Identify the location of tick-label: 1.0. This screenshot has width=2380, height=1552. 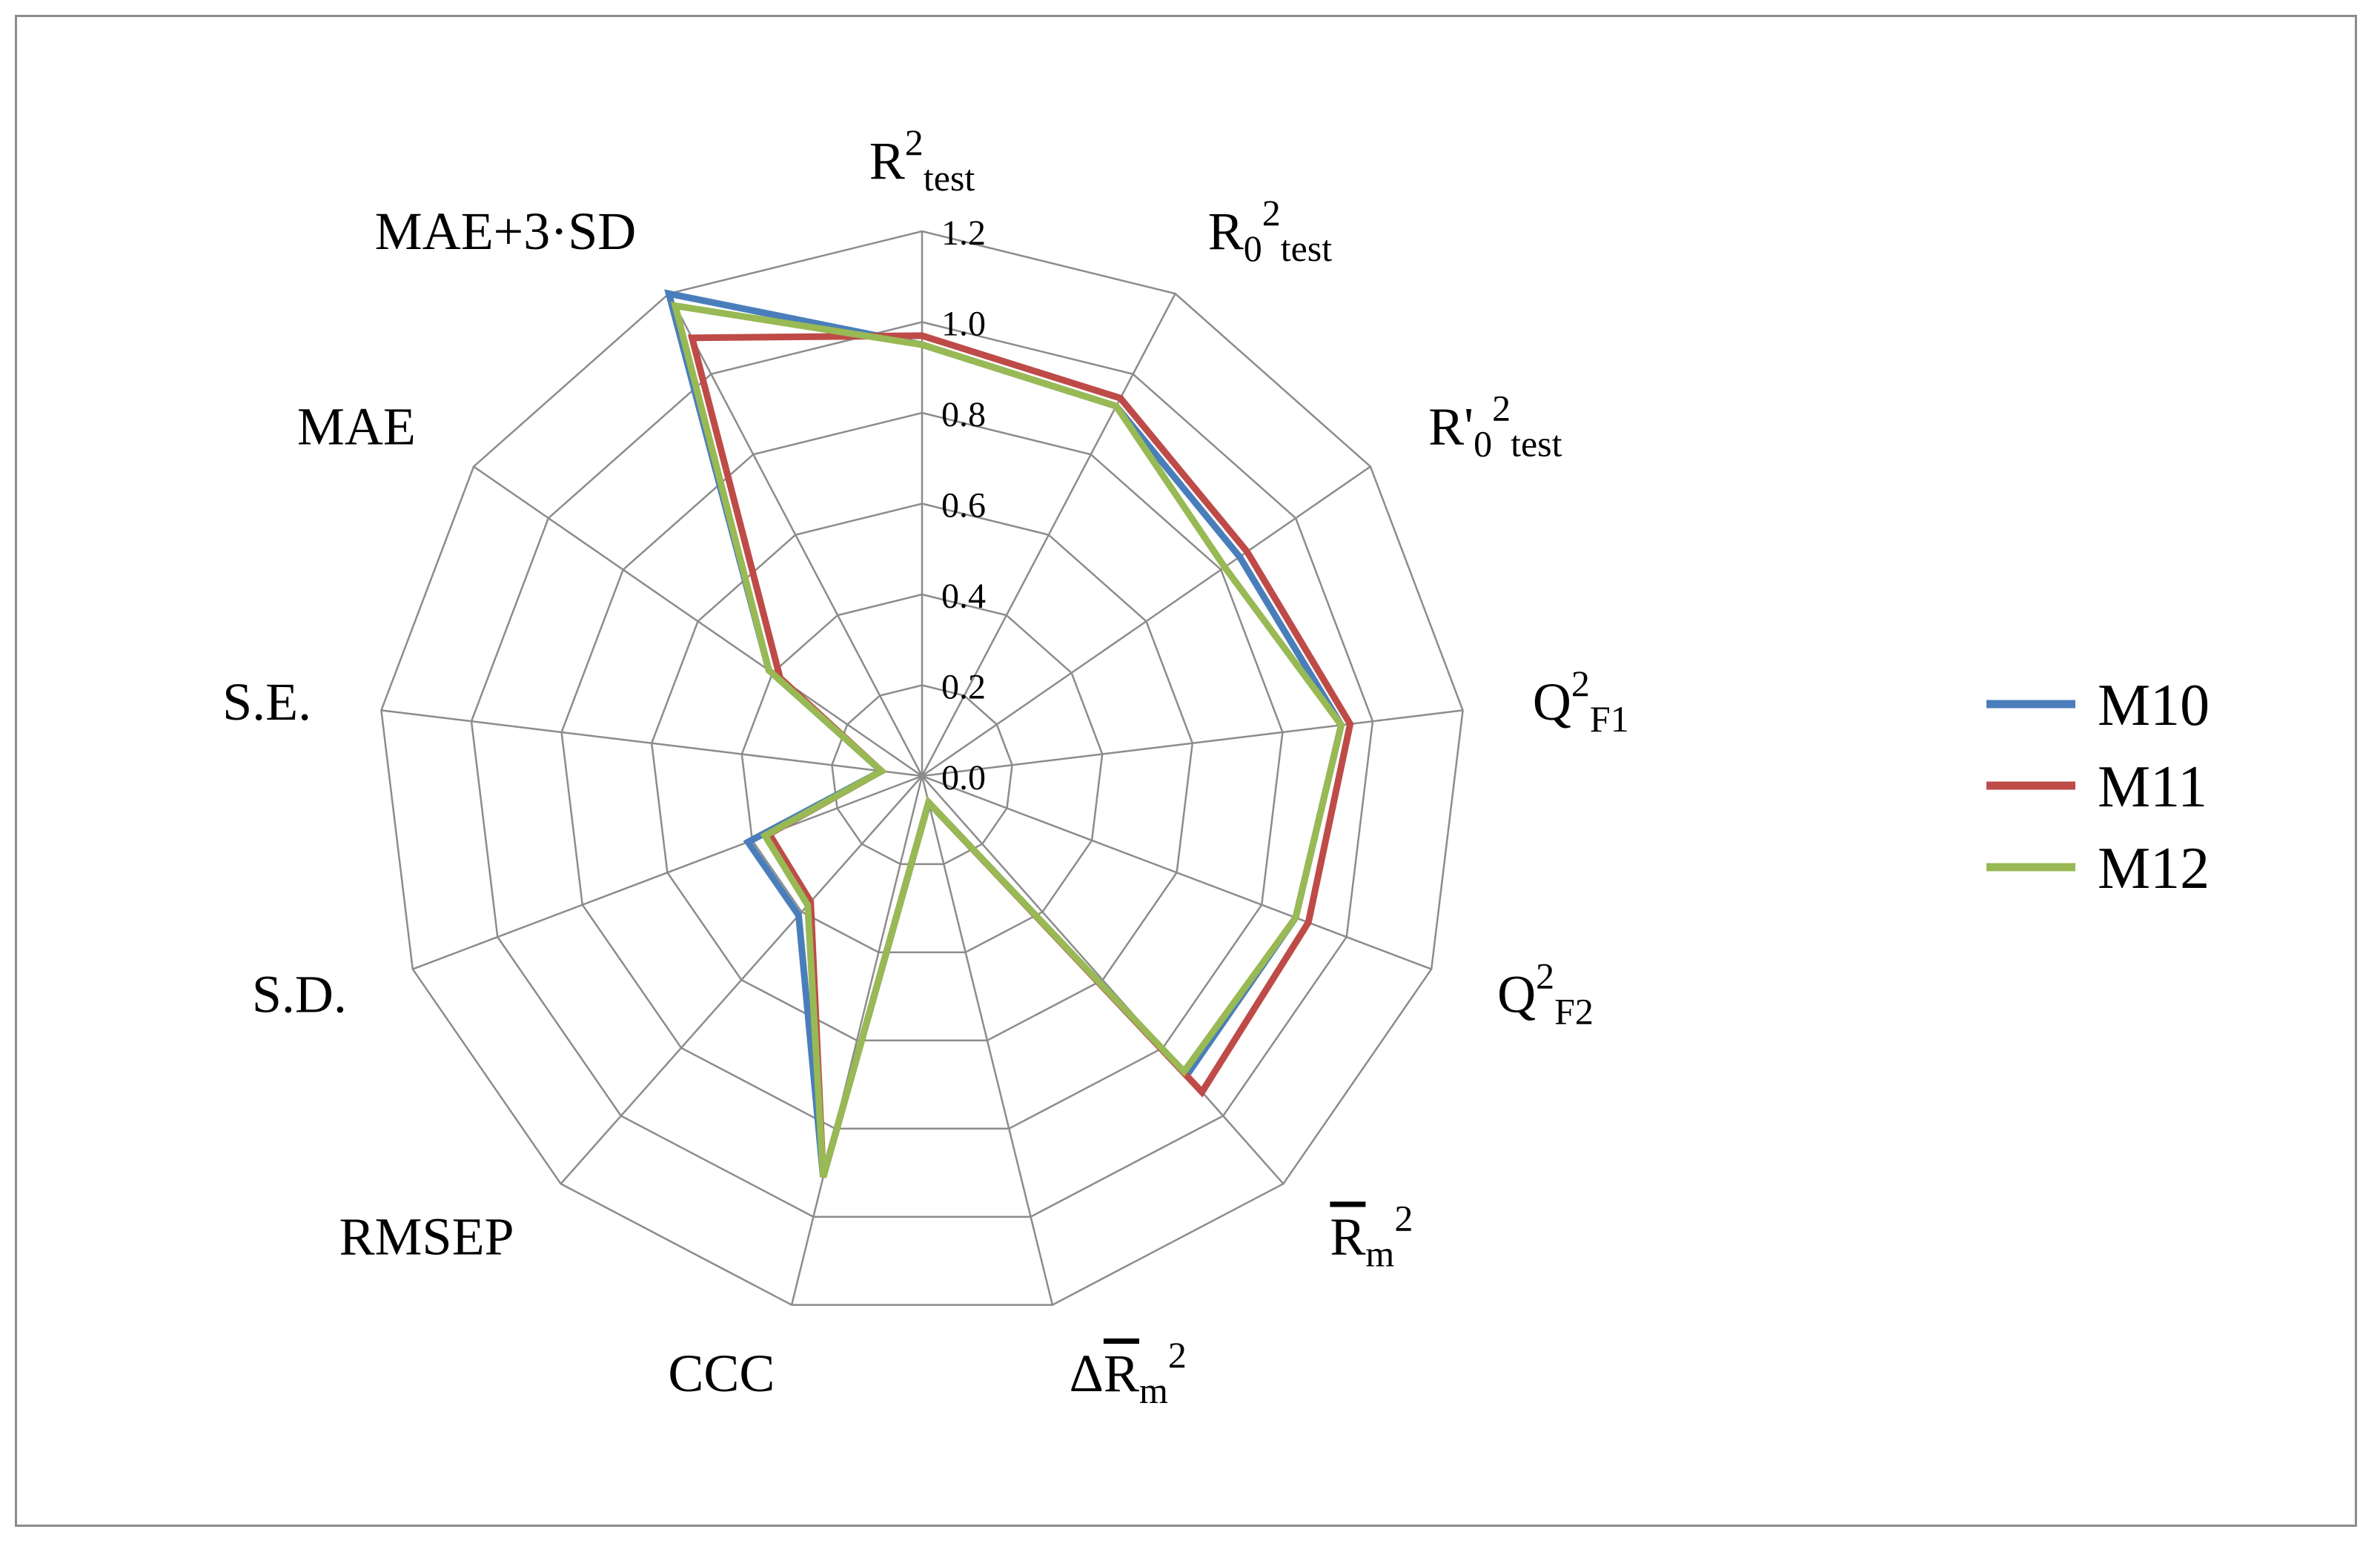
(964, 325).